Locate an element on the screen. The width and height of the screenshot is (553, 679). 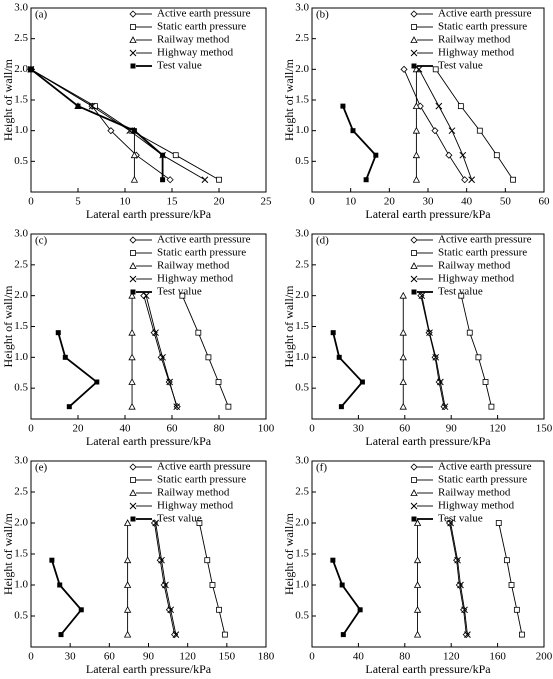
x-tick-label: 160 is located at coordinates (497, 657).